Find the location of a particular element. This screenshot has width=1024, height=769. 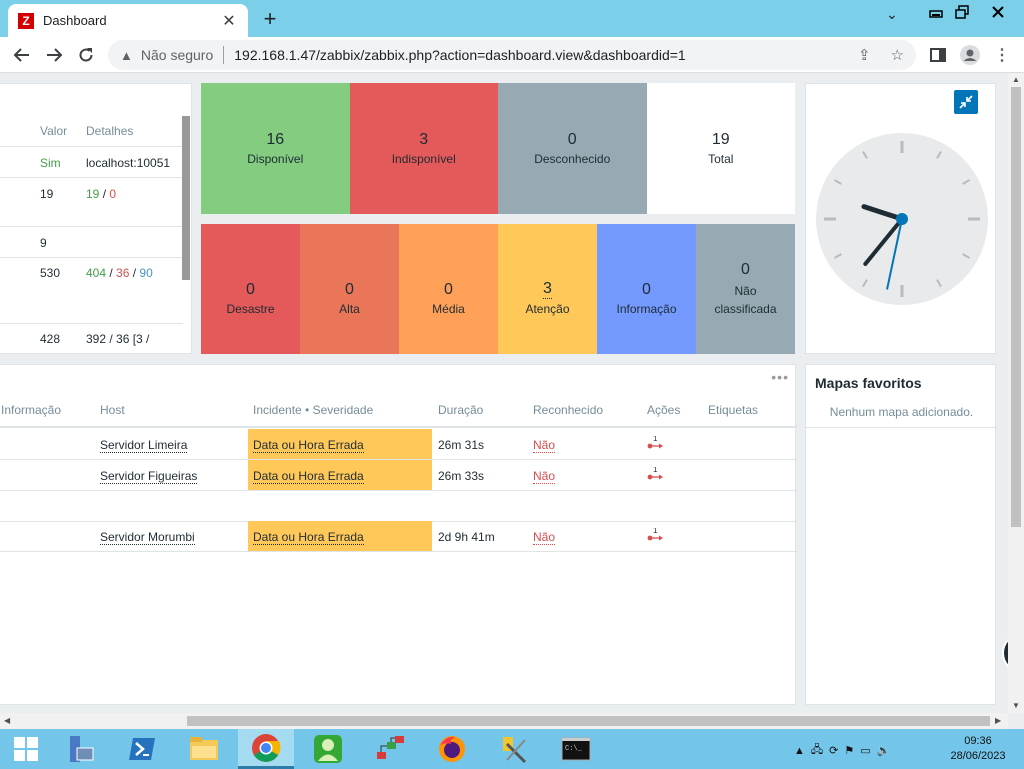

zabbix-favicon: Z is located at coordinates (26, 20).